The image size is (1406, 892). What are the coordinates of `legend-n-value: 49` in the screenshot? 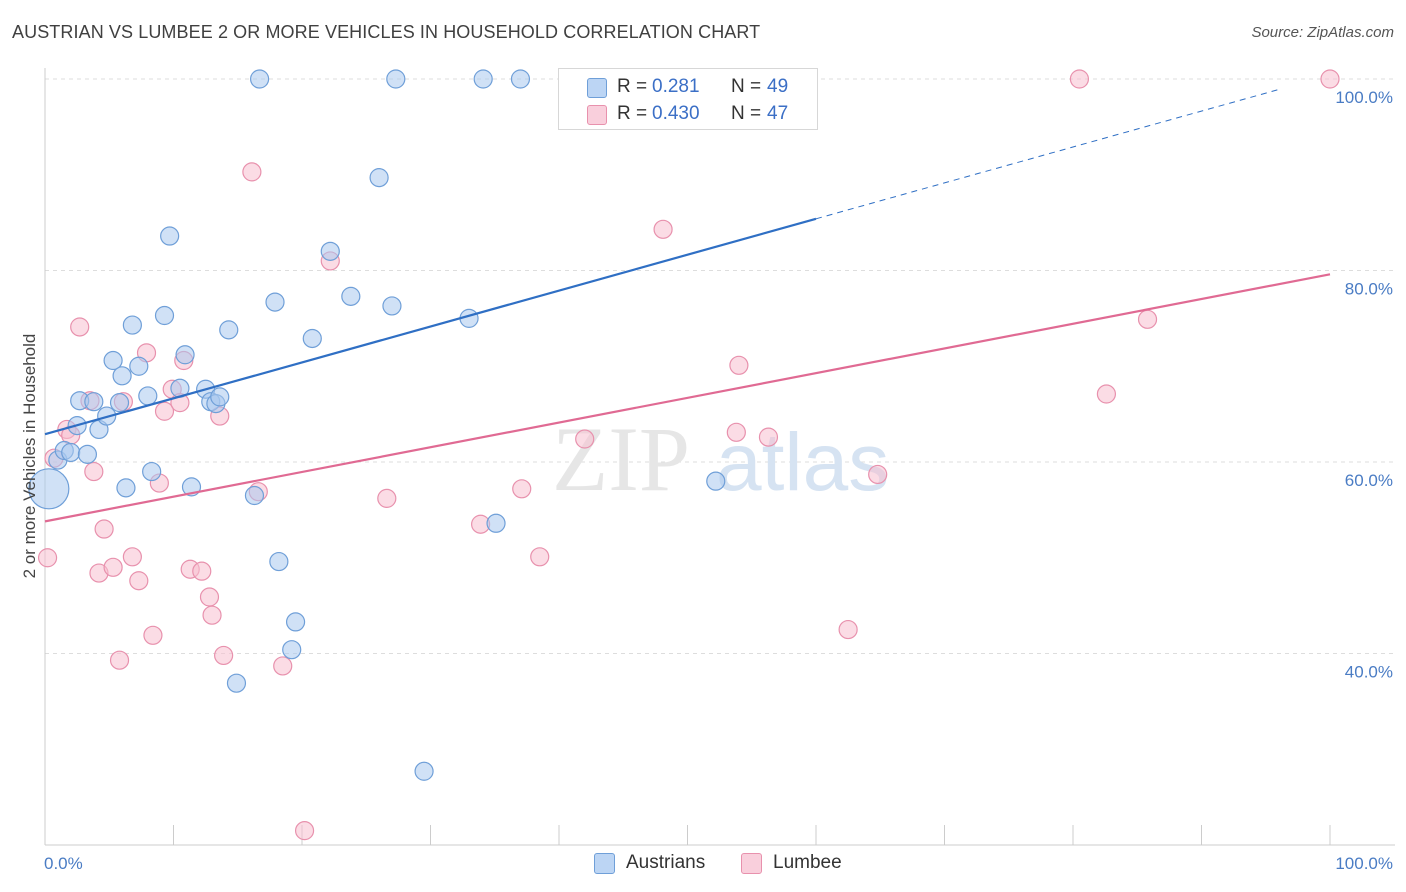 It's located at (778, 86).